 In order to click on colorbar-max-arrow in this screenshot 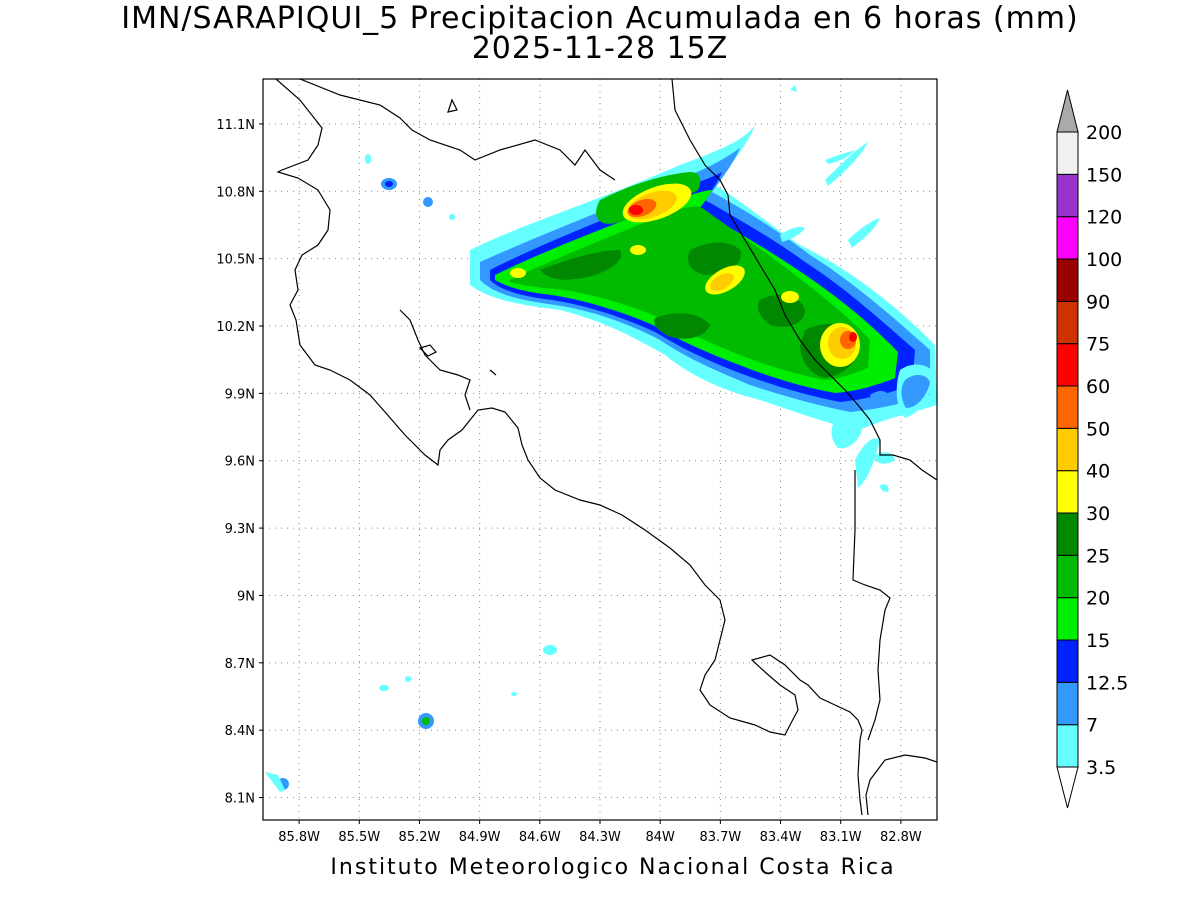, I will do `click(1067, 111)`.